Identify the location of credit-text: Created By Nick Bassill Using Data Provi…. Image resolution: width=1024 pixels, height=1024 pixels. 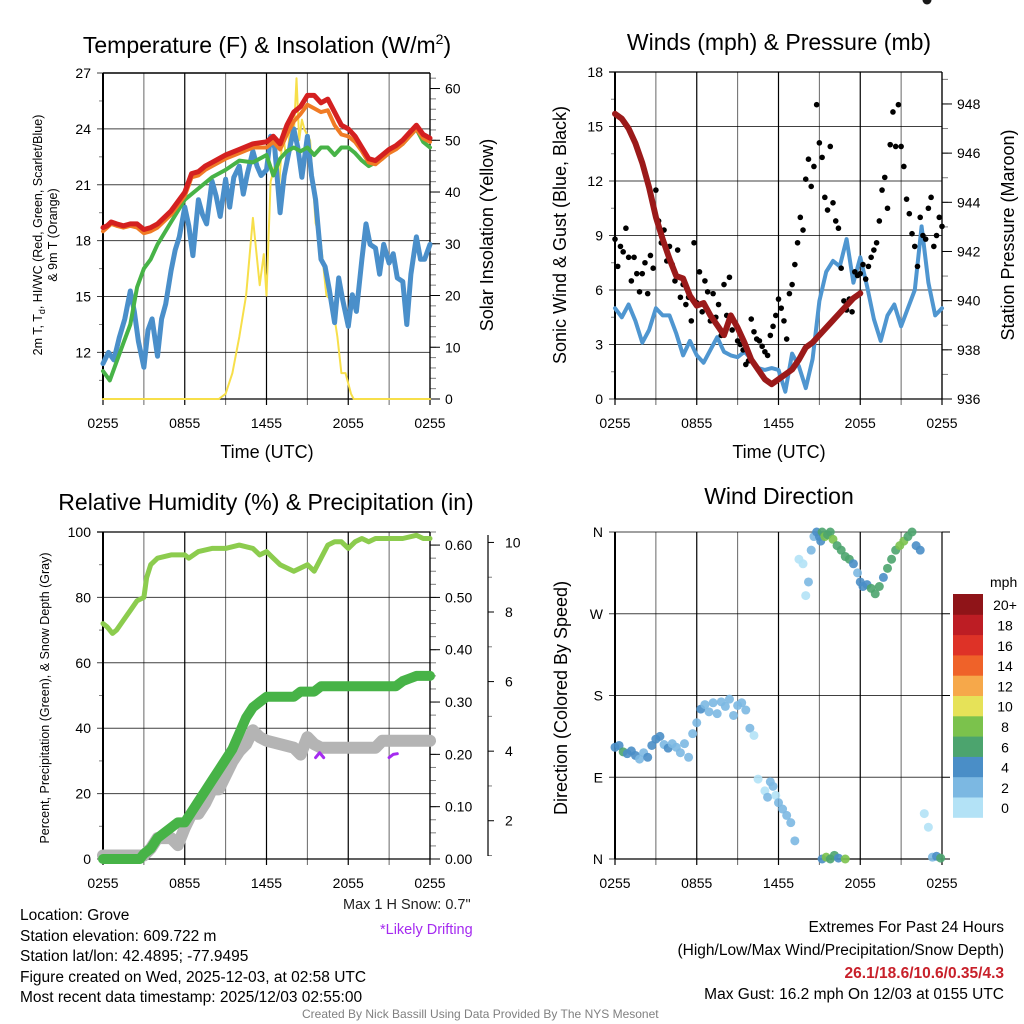
(480, 1014).